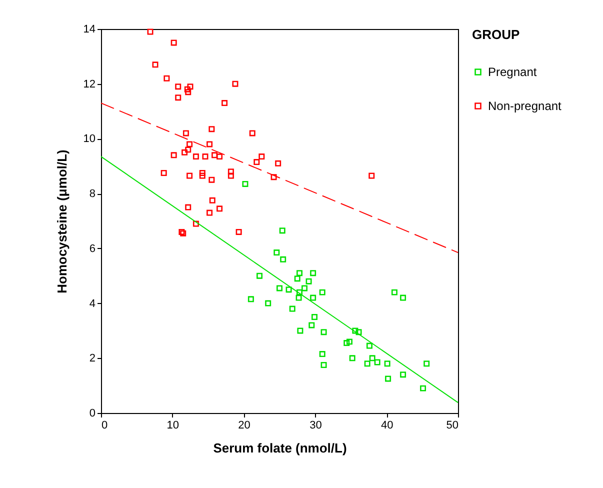 This screenshot has height=488, width=603. What do you see at coordinates (92, 358) in the screenshot?
I see `y-tick-label: 2` at bounding box center [92, 358].